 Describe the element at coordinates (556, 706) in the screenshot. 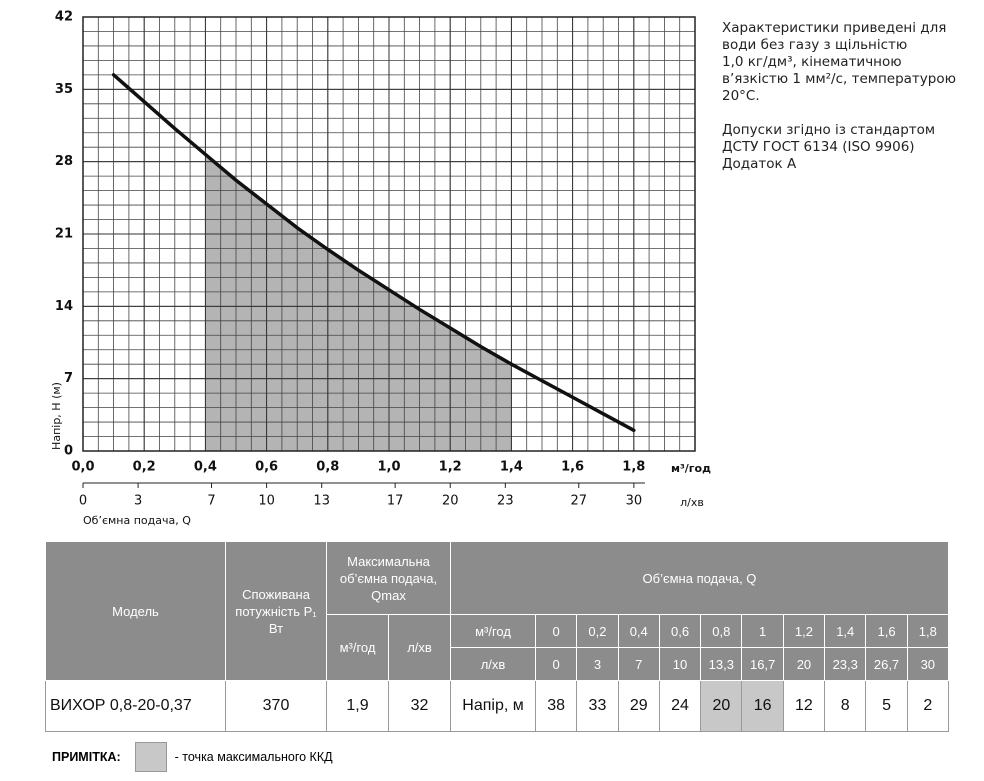

I see `table-cell: 38` at that location.